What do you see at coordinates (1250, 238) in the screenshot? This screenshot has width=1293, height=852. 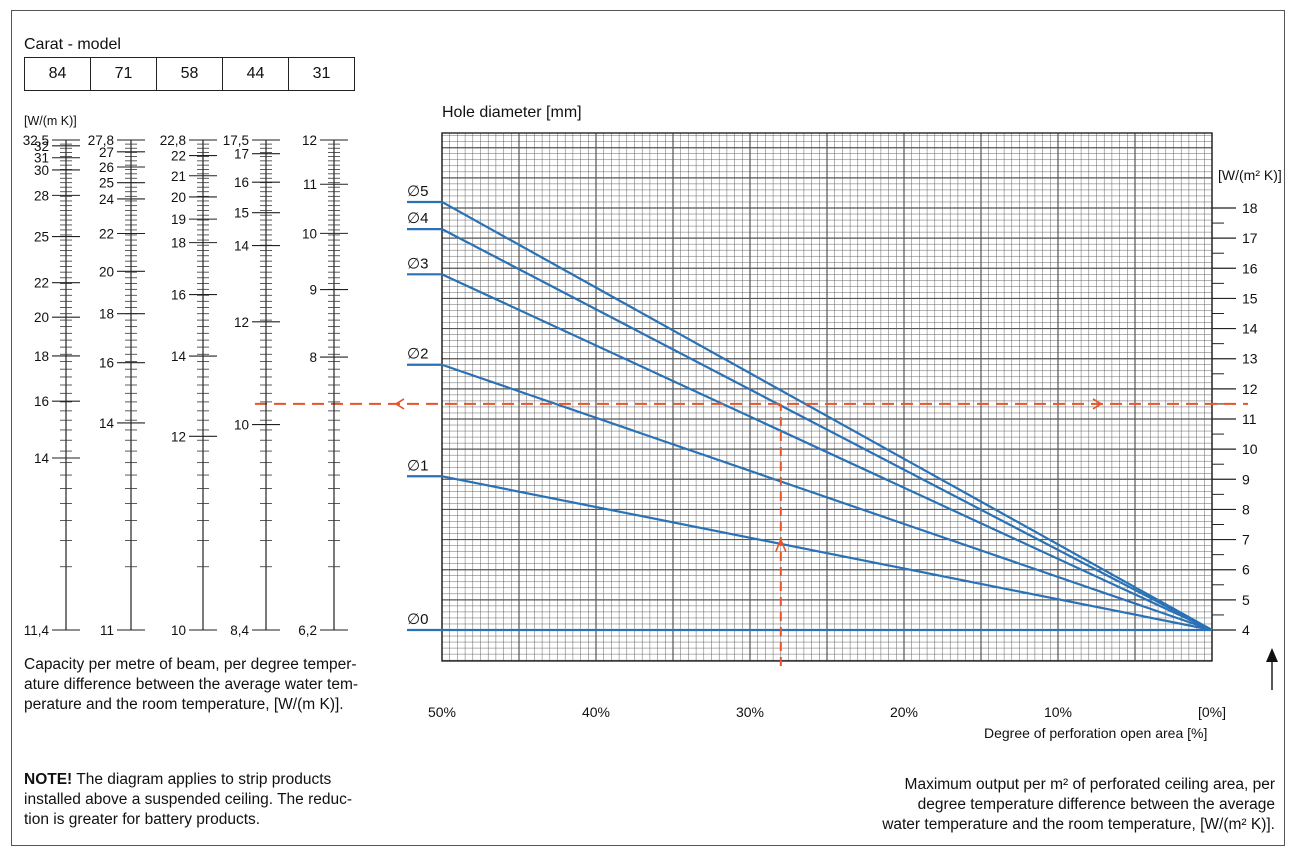 I see `y-tick-label: 17` at bounding box center [1250, 238].